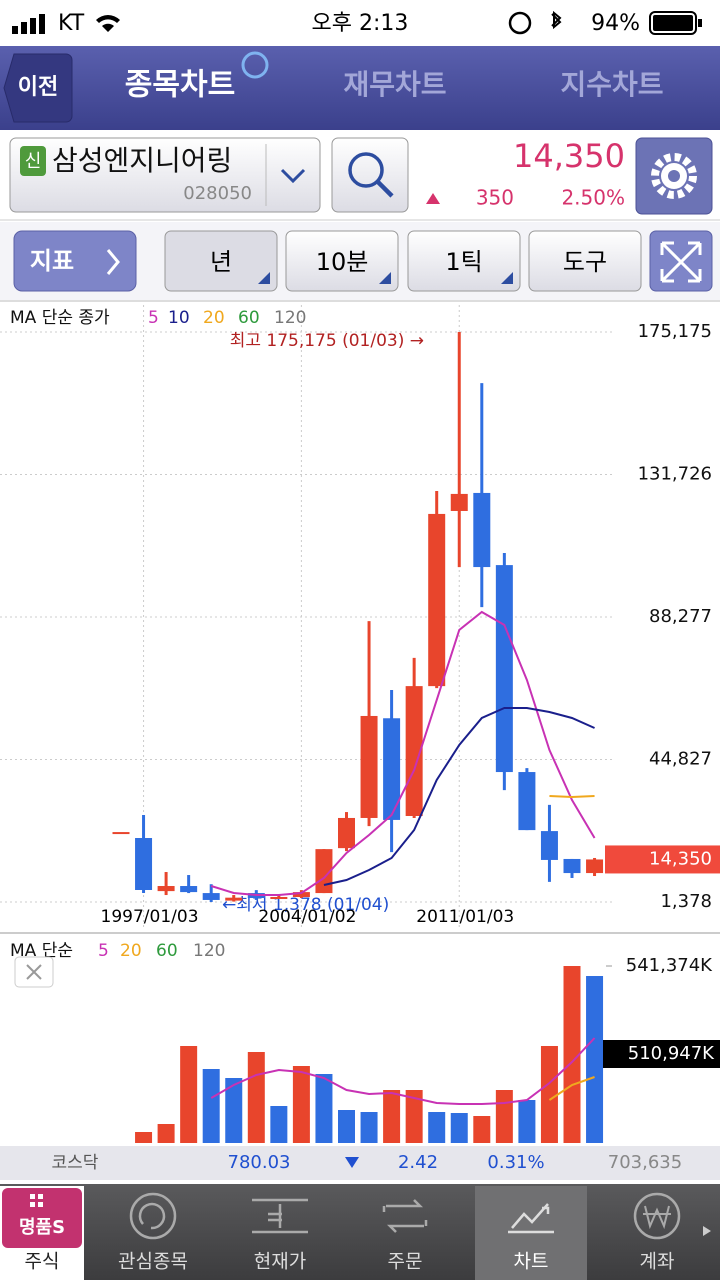 The height and width of the screenshot is (1280, 720). What do you see at coordinates (75, 261) in the screenshot?
I see `indicator-button` at bounding box center [75, 261].